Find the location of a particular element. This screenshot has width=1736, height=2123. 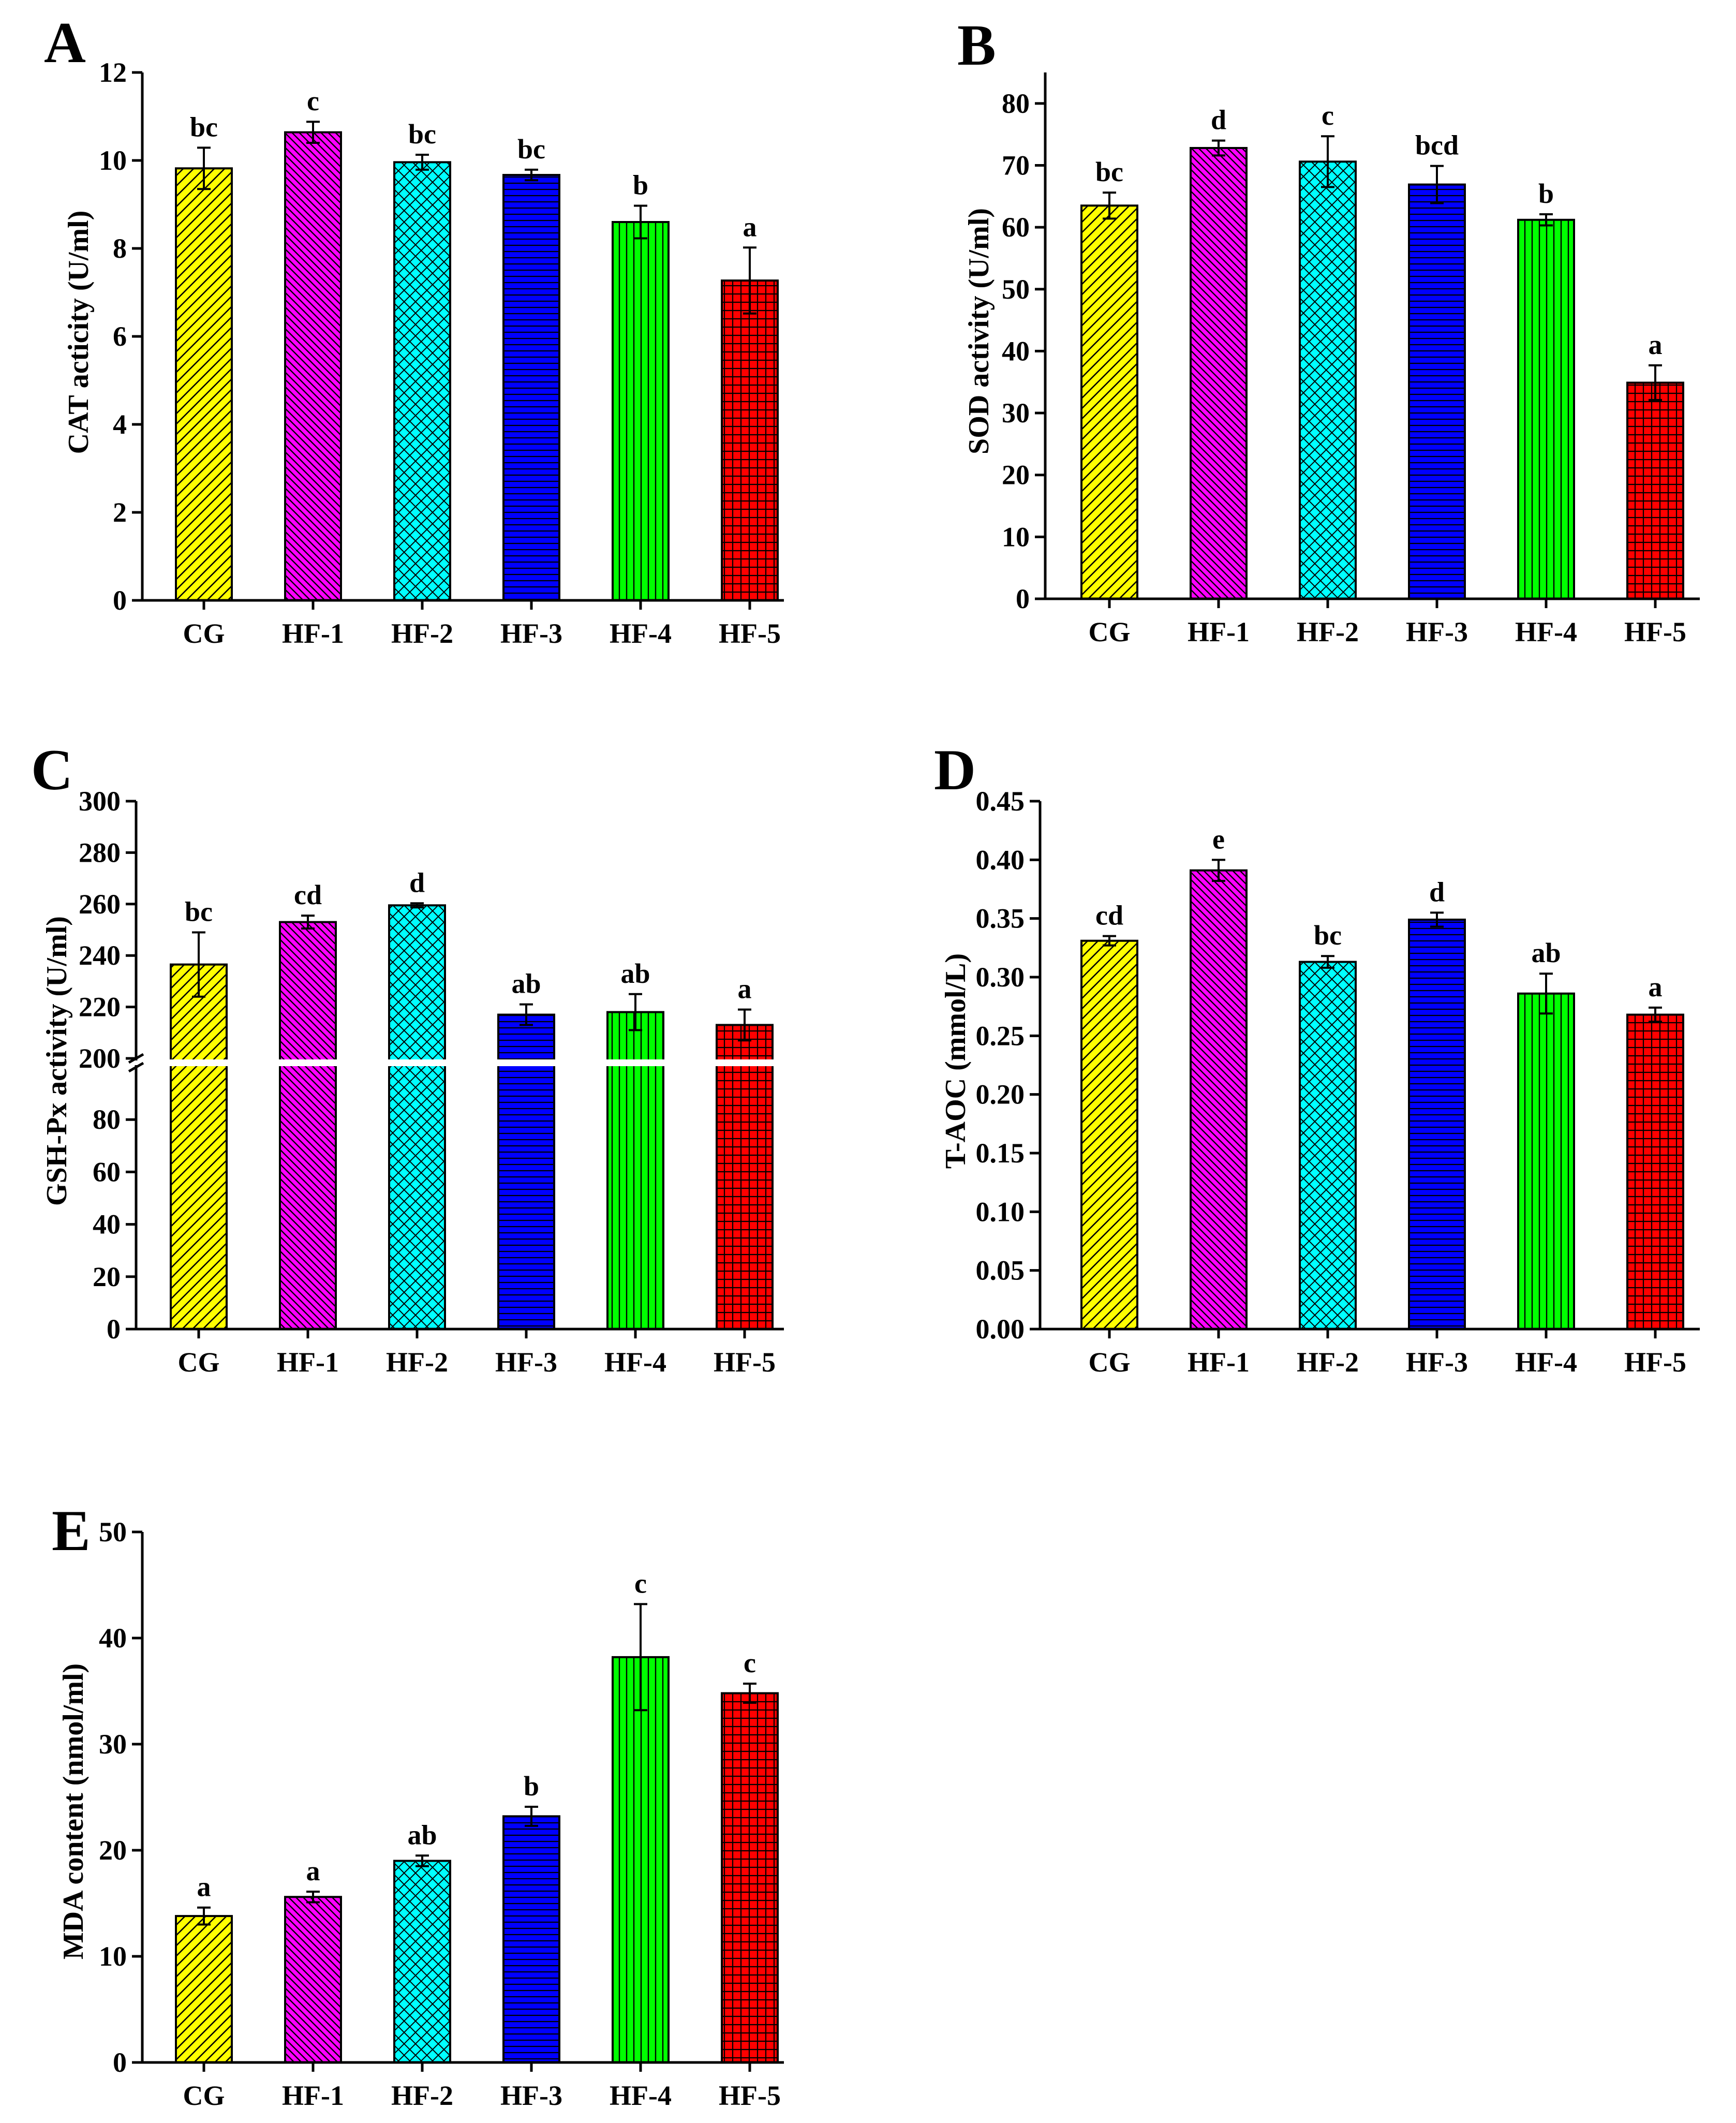

y-tick-label-d: 0.45 is located at coordinates (1000, 801).